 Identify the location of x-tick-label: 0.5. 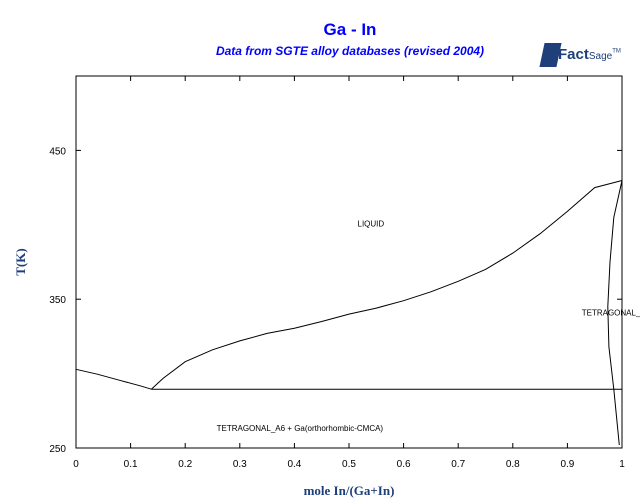
(349, 464).